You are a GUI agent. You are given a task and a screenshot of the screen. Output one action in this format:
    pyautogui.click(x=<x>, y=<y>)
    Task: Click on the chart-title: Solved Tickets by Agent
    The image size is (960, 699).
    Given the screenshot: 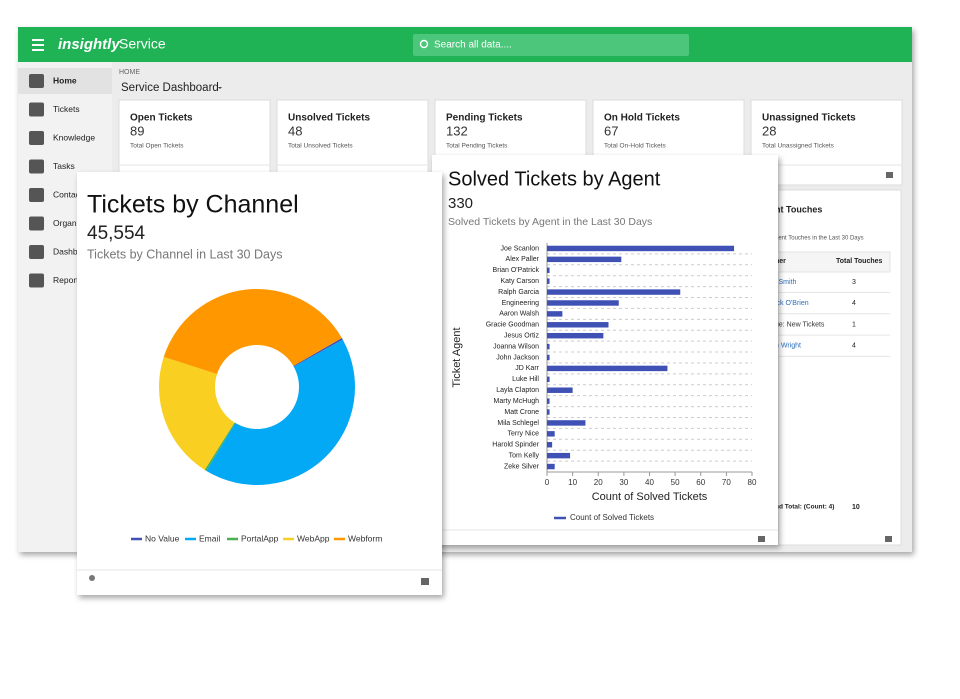 What is the action you would take?
    pyautogui.click(x=554, y=179)
    